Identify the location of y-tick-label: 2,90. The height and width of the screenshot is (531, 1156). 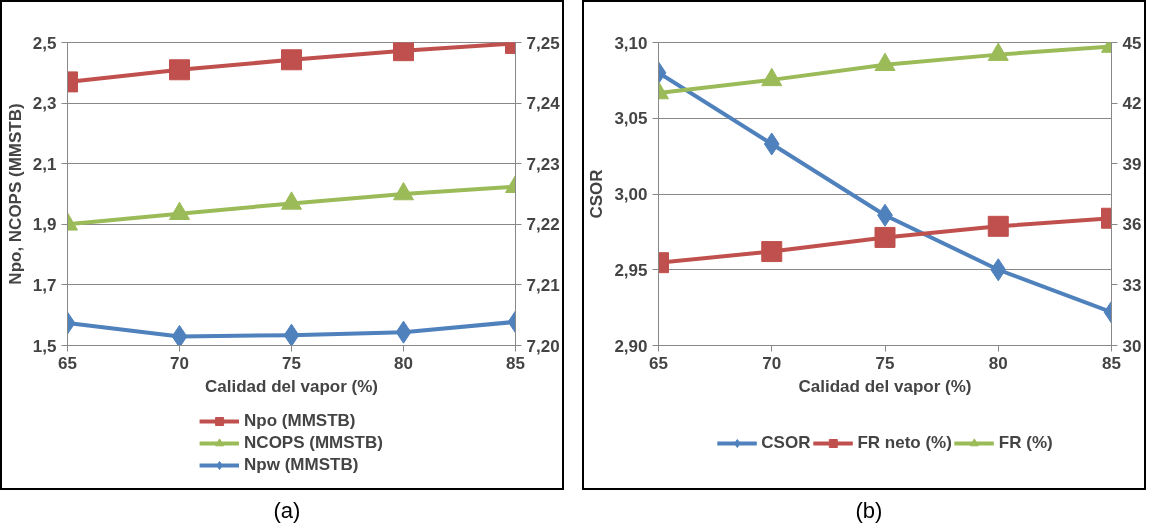
(631, 346).